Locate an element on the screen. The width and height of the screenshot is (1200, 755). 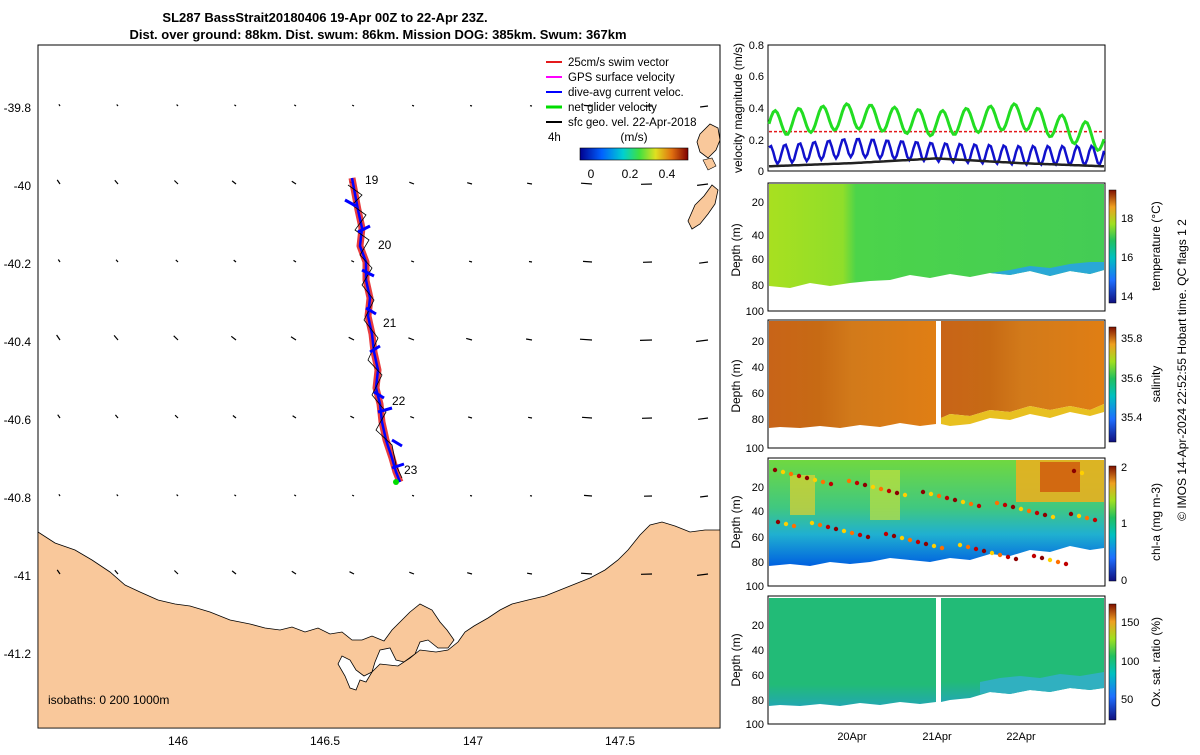
temp-depth-label: Depth (m) is located at coordinates (736, 249).